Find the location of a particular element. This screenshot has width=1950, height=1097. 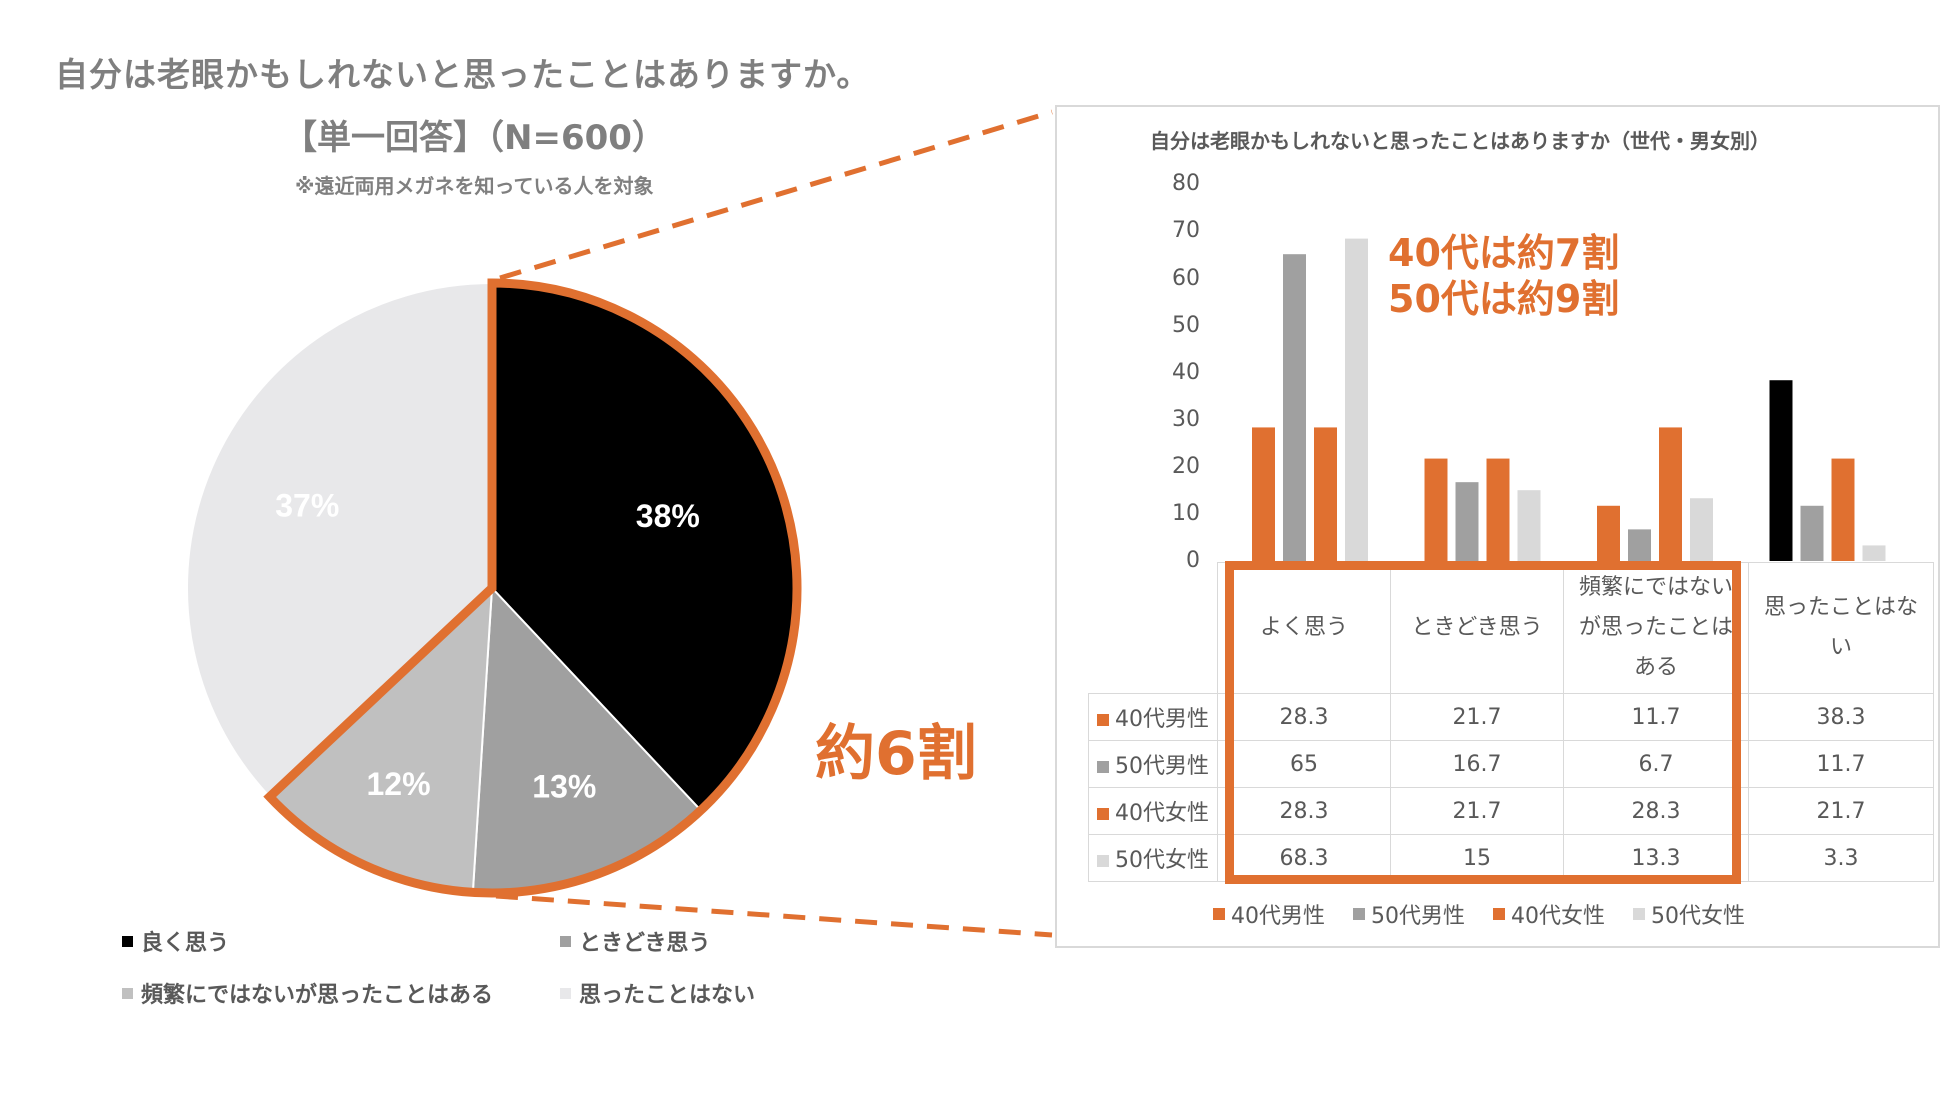

bar-callout-line-1: 40代は約7割 is located at coordinates (1504, 253).